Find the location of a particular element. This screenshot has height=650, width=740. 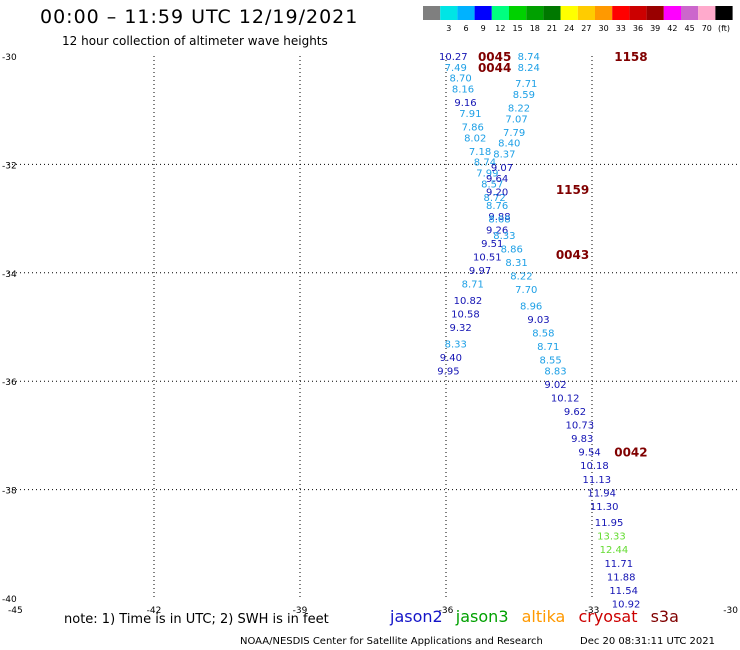

swh-value: 8.40 is located at coordinates (509, 144).